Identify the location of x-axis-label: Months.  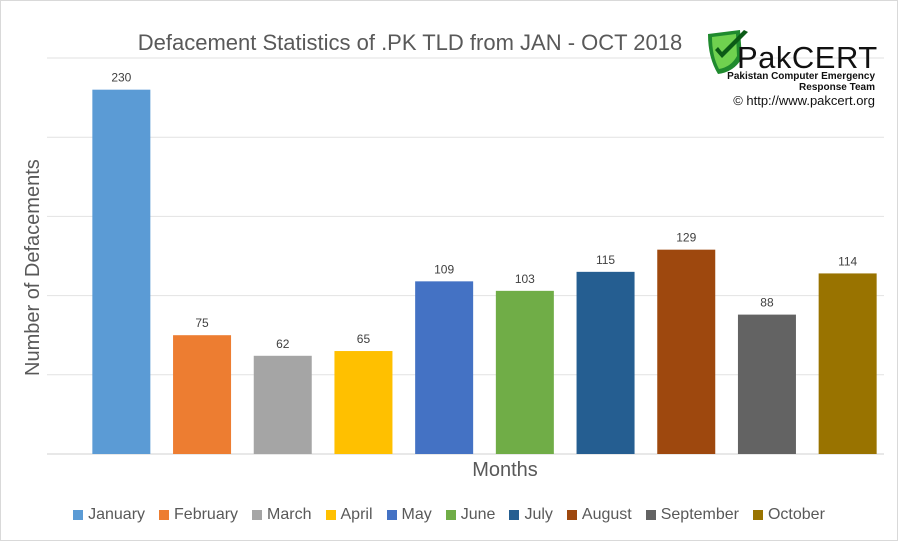
(505, 470).